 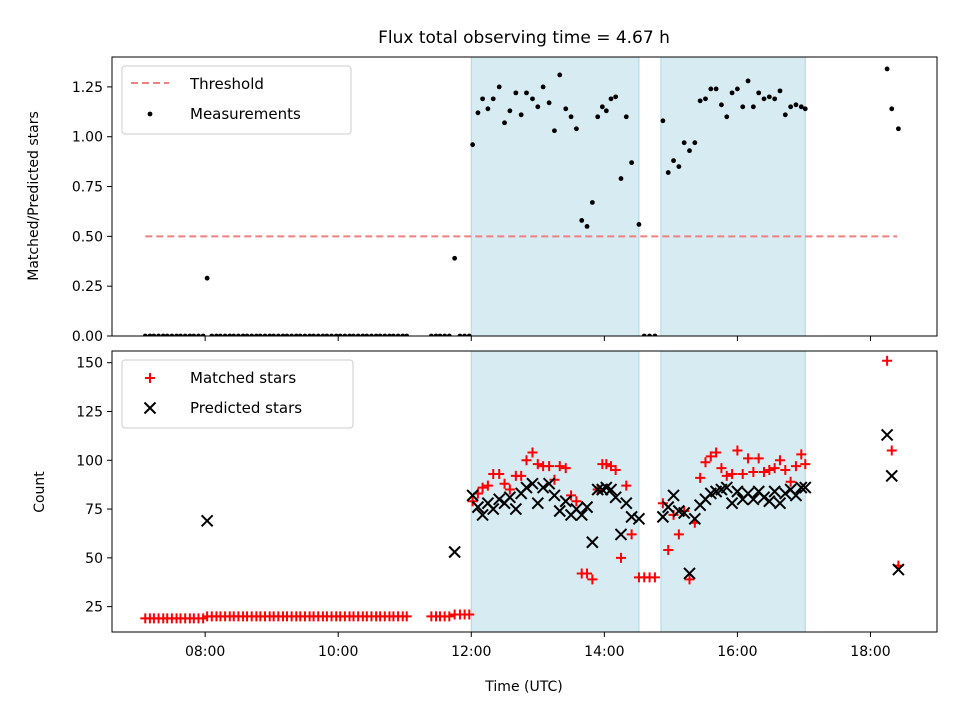 I want to click on x-tick-label: 12:00, so click(x=471, y=652).